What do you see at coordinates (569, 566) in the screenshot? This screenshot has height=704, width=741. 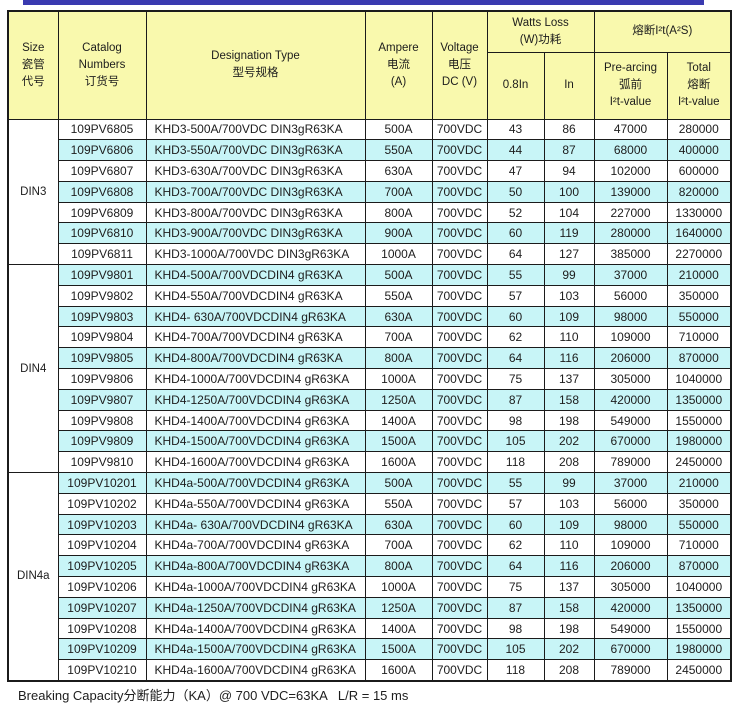 I see `watts-in-cell: 116` at bounding box center [569, 566].